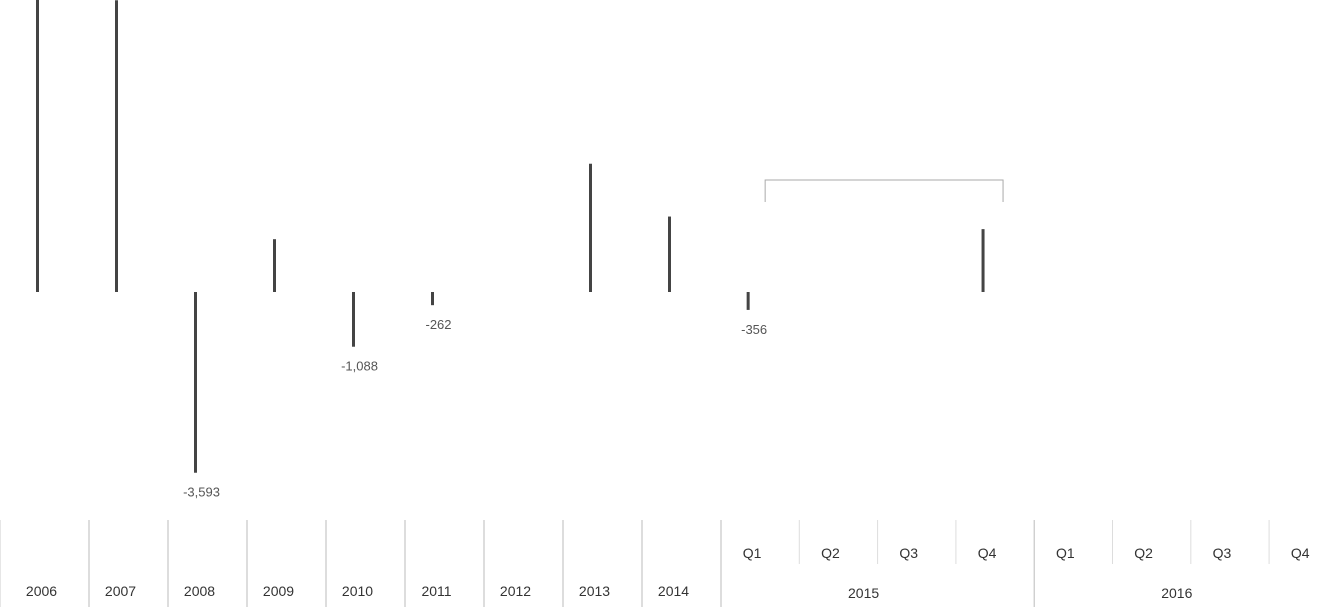  What do you see at coordinates (475, 408) in the screenshot?
I see `data-labels-layer: -3,593 -1,088 -262 -356` at bounding box center [475, 408].